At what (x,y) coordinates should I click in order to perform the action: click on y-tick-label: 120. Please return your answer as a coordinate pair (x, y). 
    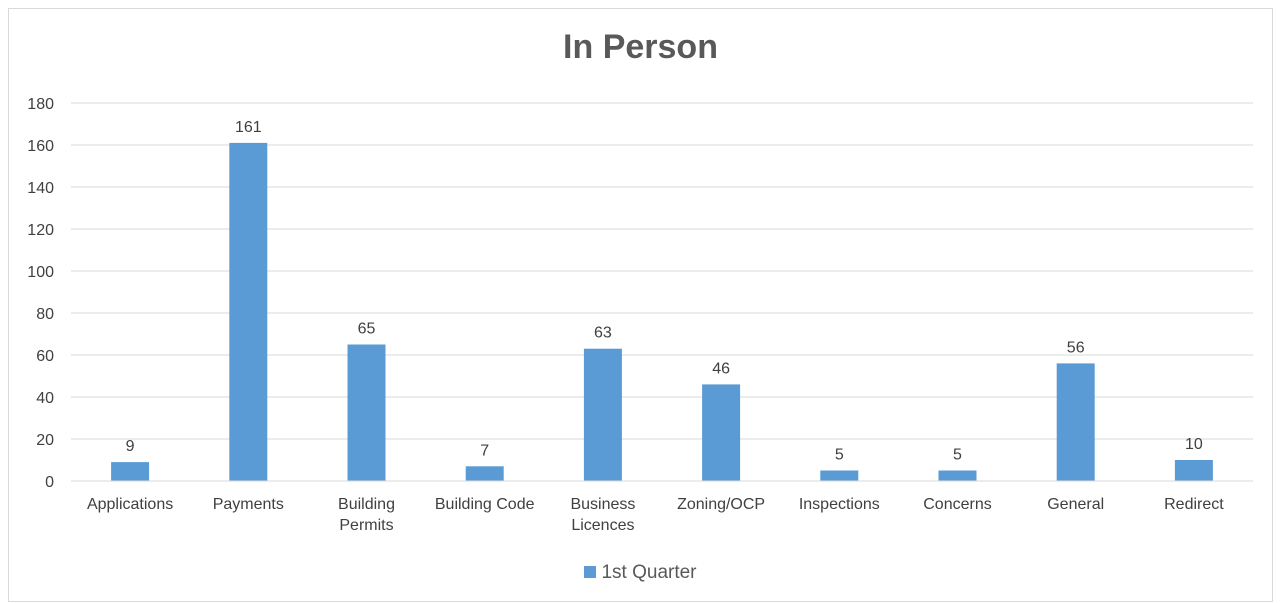
    Looking at the image, I should click on (40, 230).